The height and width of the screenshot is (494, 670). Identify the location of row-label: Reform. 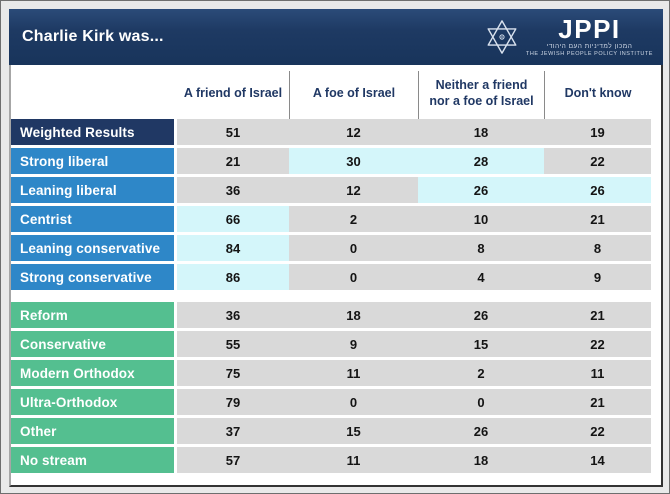
(92, 315).